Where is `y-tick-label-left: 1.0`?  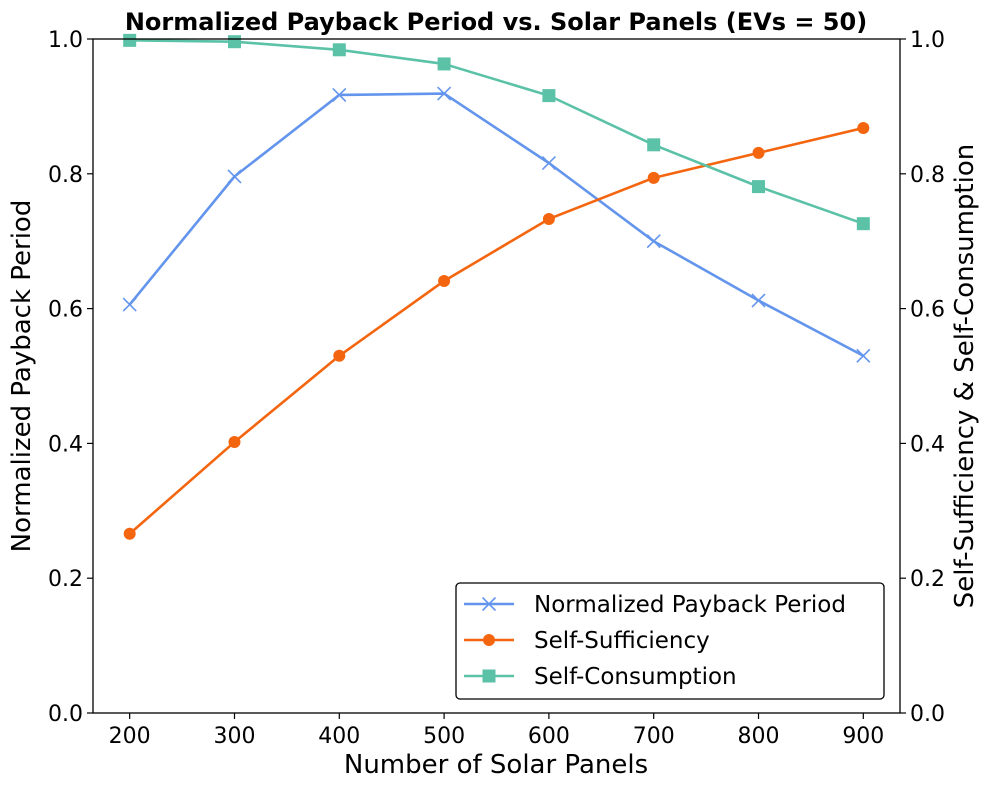
y-tick-label-left: 1.0 is located at coordinates (65, 40).